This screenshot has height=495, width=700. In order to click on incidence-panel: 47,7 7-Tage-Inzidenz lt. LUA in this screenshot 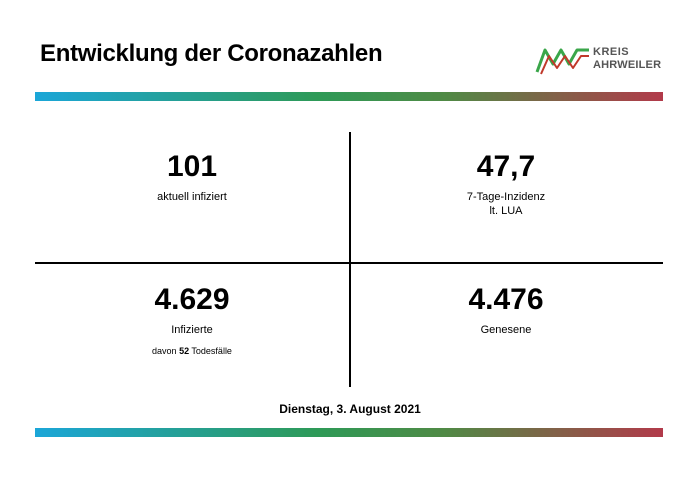, I will do `click(506, 184)`.